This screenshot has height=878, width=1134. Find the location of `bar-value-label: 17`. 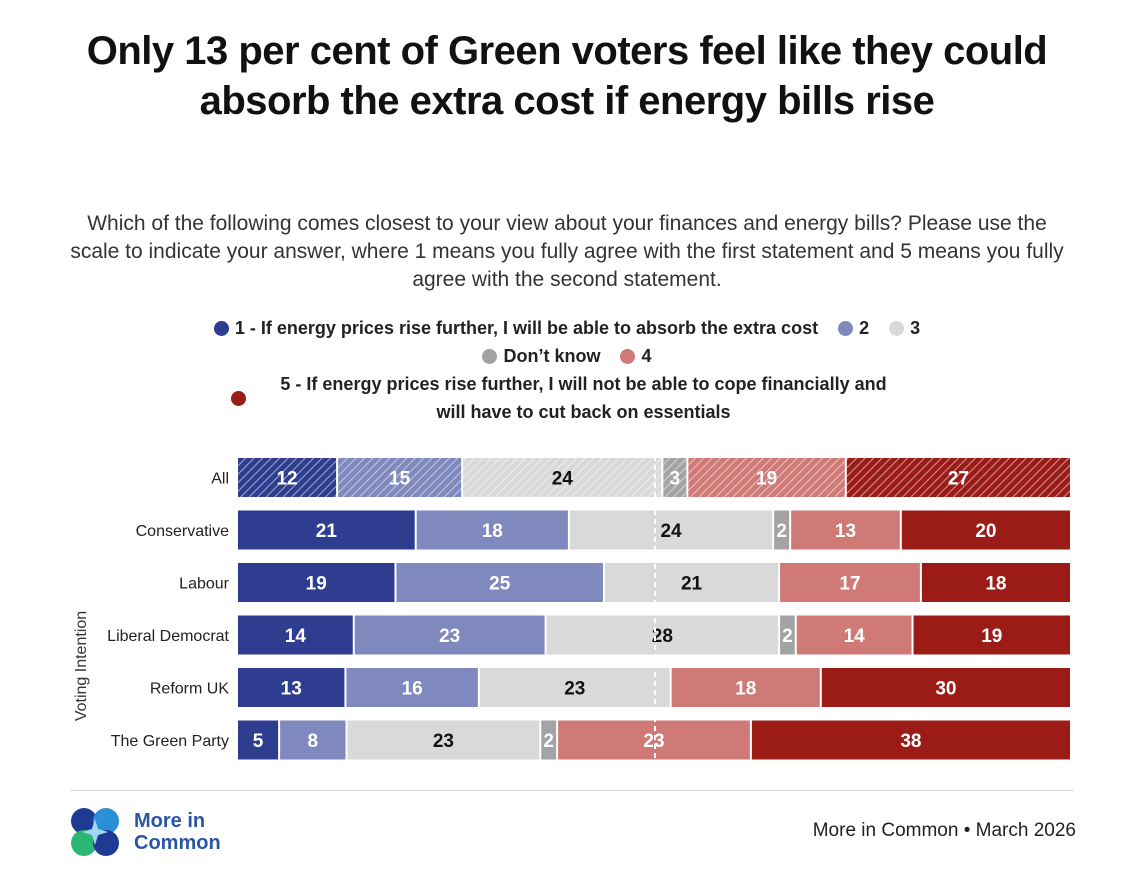

bar-value-label: 17 is located at coordinates (849, 584).